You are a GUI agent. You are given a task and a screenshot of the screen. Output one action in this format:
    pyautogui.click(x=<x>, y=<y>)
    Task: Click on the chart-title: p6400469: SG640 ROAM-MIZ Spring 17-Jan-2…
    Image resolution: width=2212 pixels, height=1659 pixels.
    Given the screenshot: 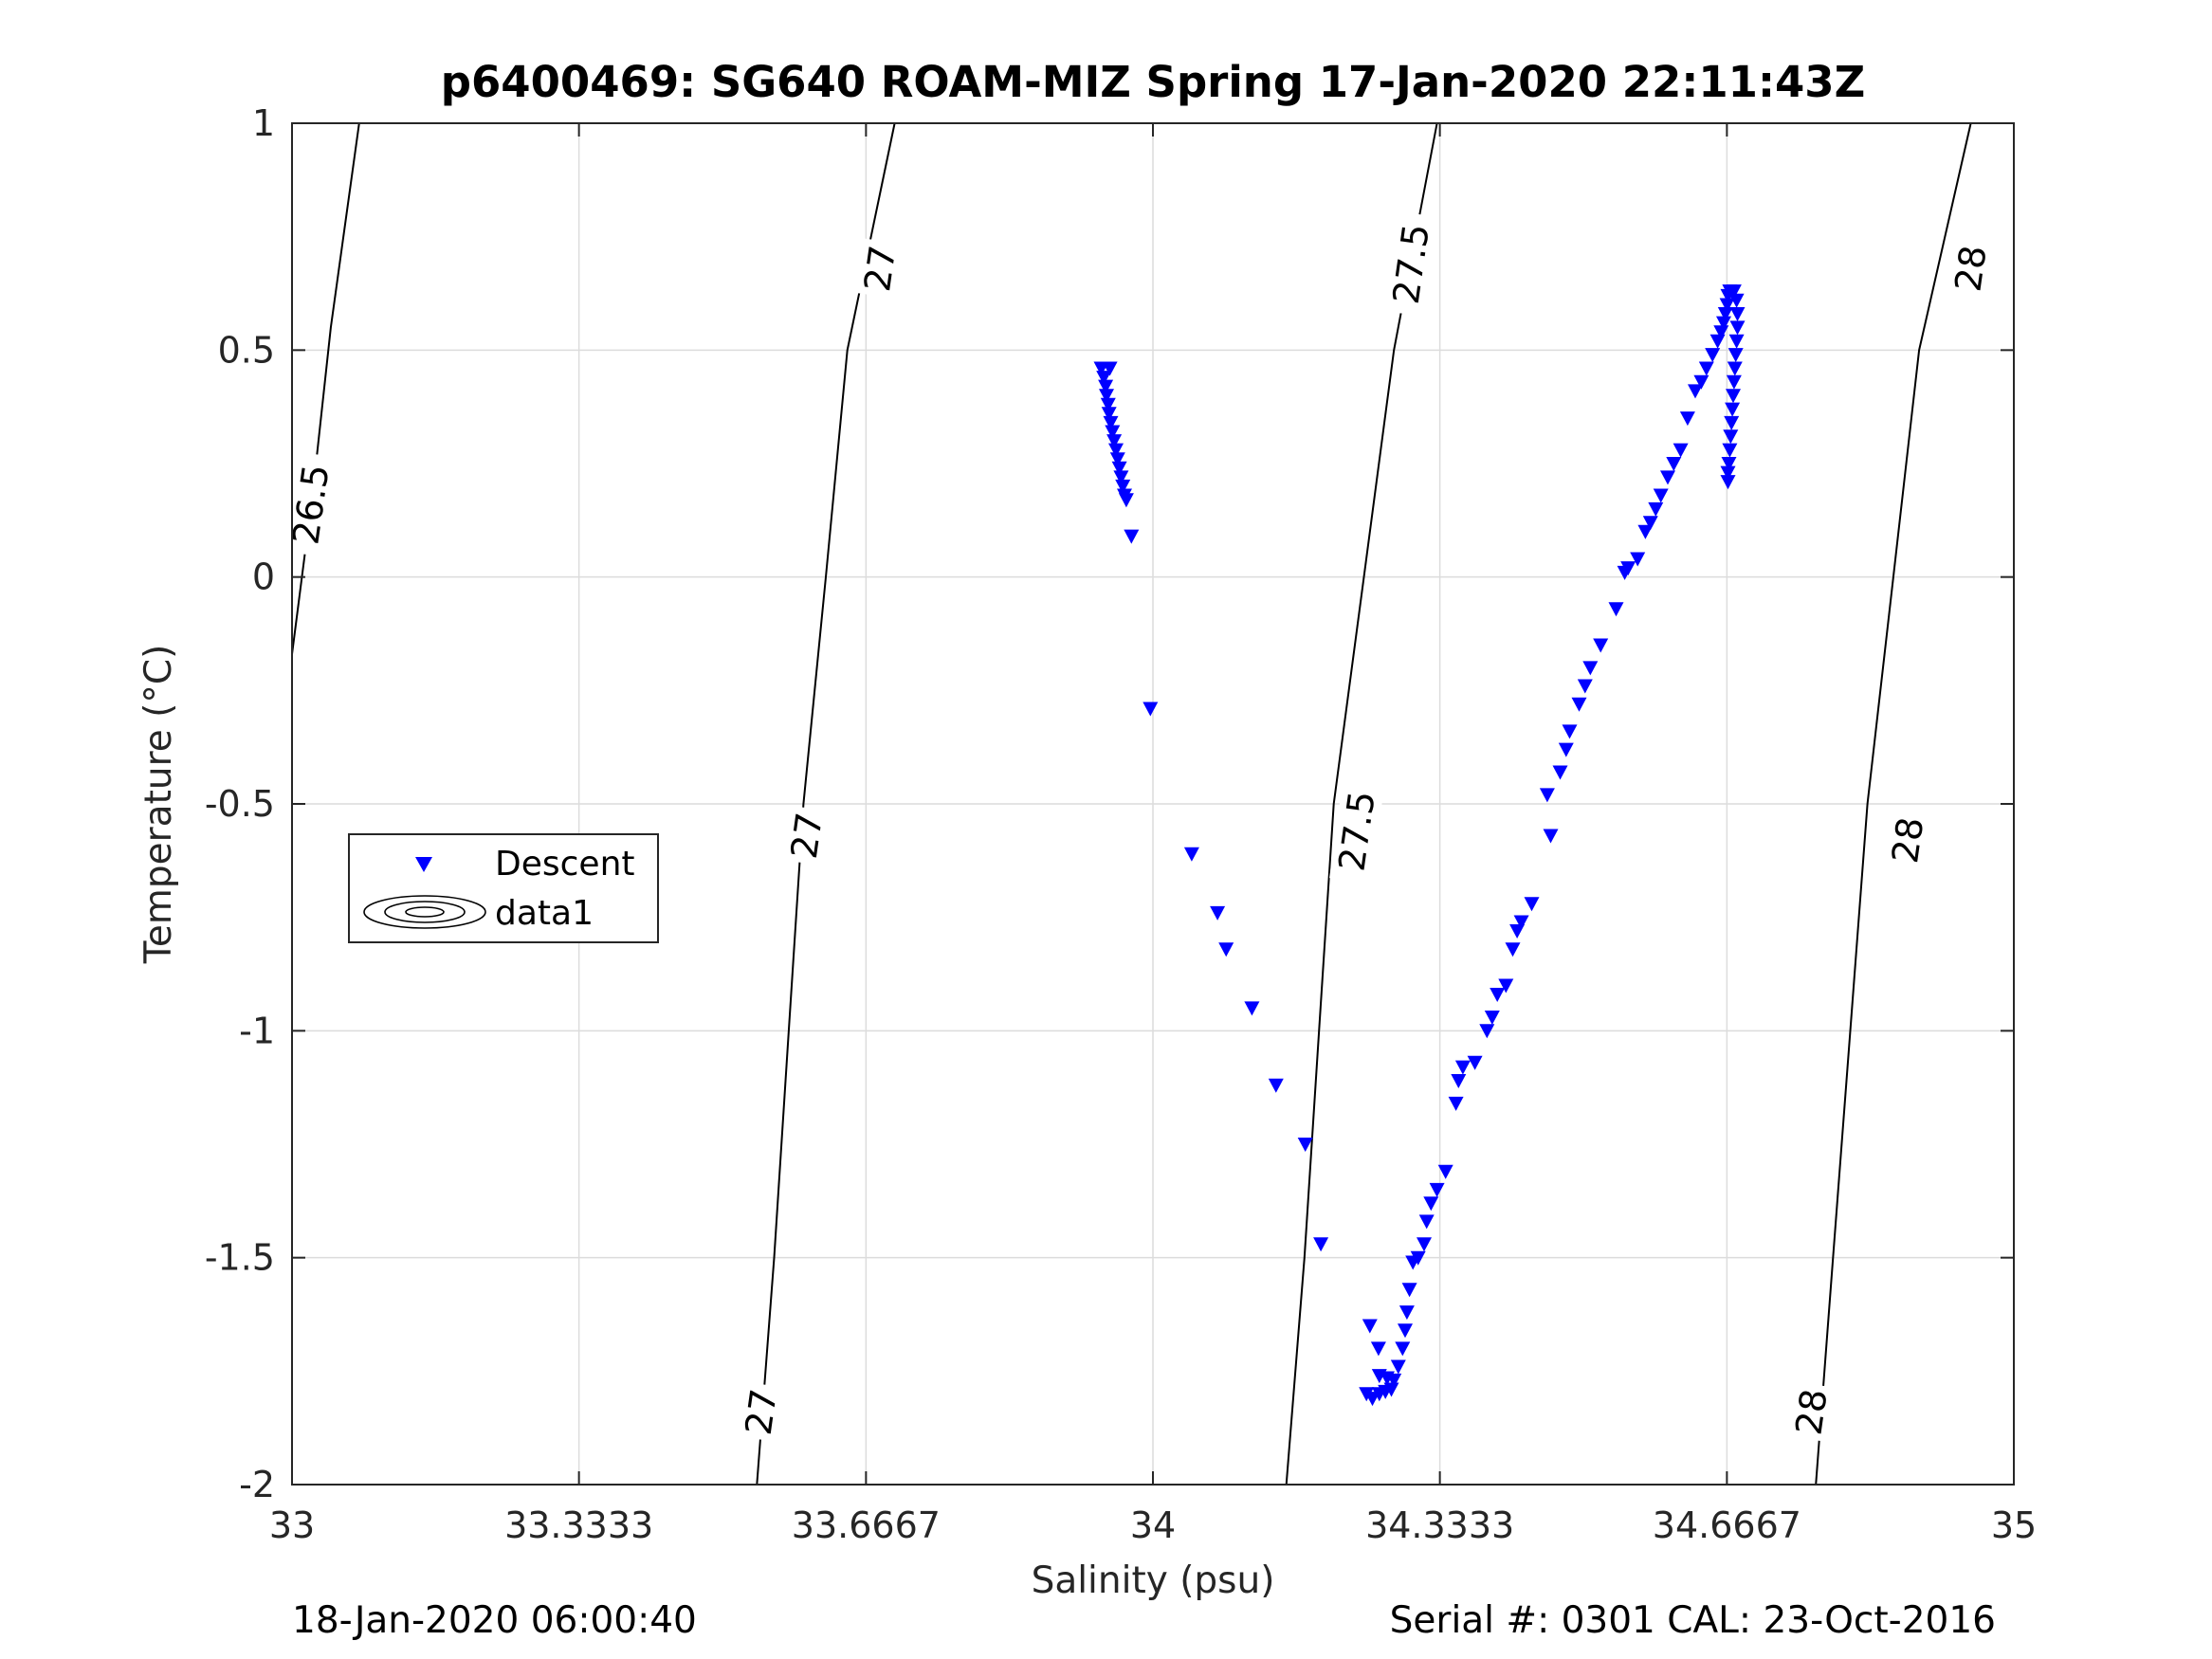 What is the action you would take?
    pyautogui.click(x=1153, y=82)
    